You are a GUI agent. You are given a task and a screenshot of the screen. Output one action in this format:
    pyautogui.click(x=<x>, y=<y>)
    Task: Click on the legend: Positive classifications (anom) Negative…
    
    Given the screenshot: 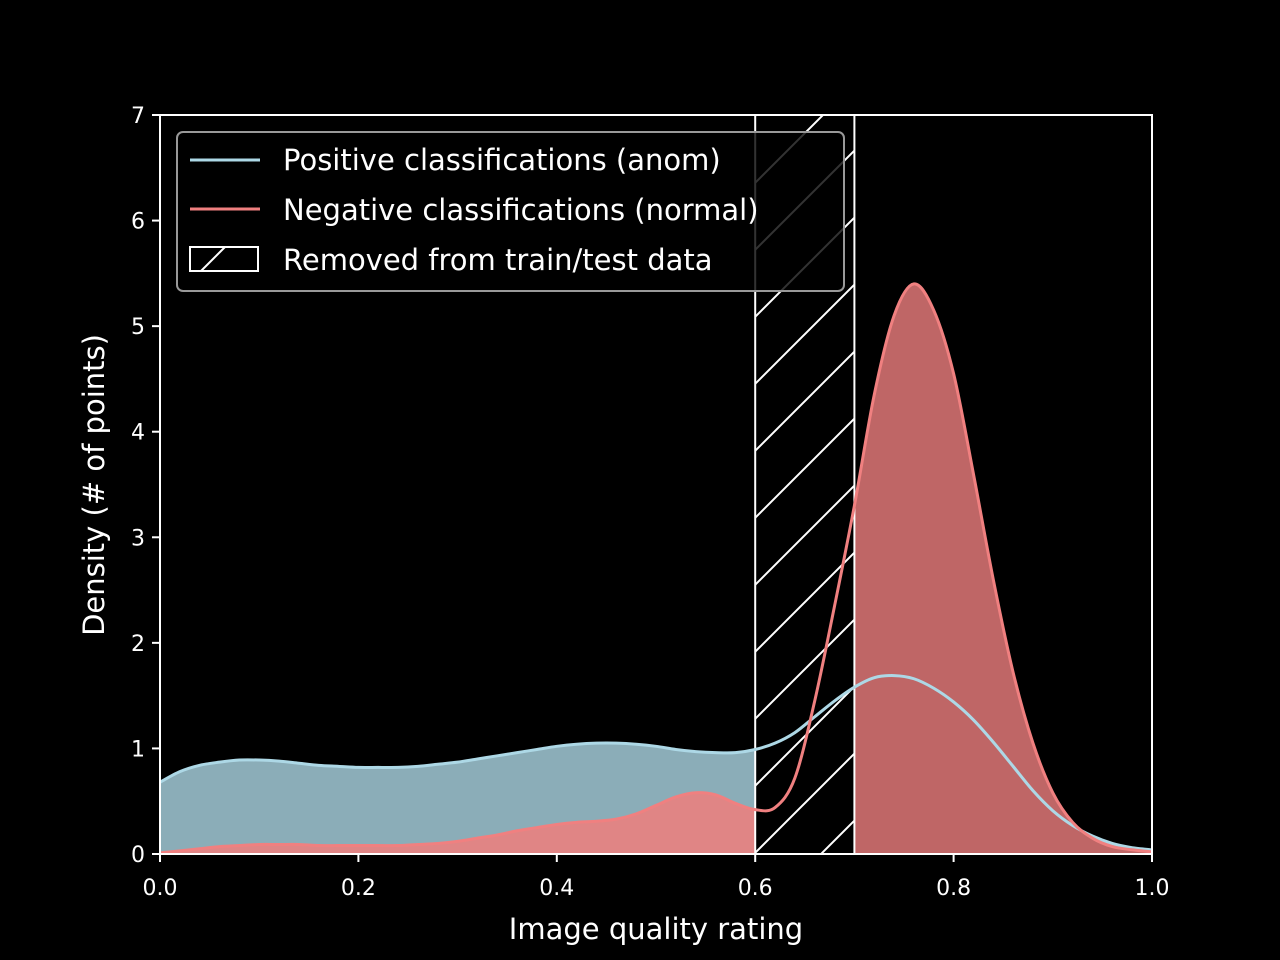 What is the action you would take?
    pyautogui.click(x=510, y=211)
    